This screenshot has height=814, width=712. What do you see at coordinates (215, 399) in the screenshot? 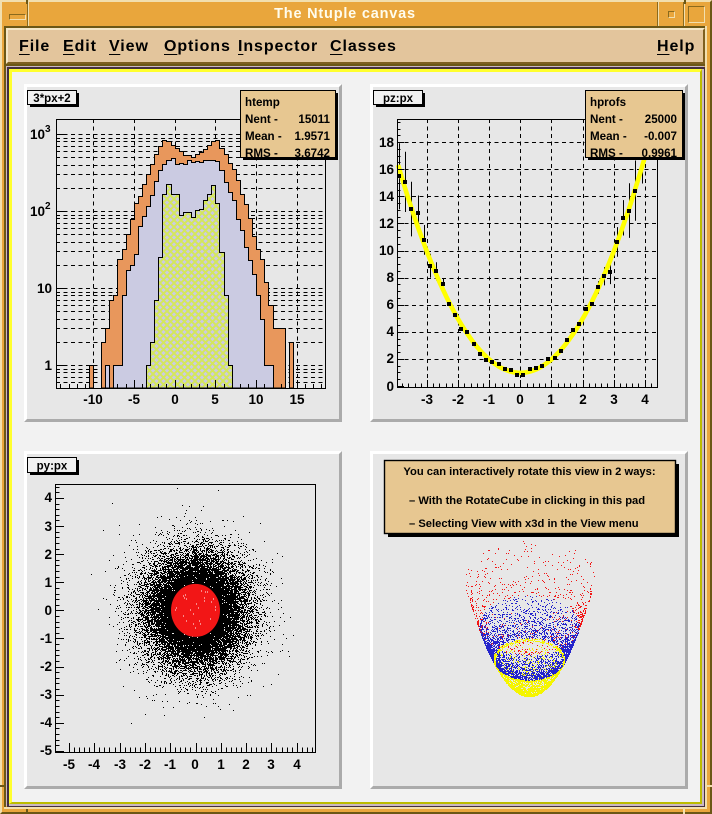
I see `svg-text: 5` at bounding box center [215, 399].